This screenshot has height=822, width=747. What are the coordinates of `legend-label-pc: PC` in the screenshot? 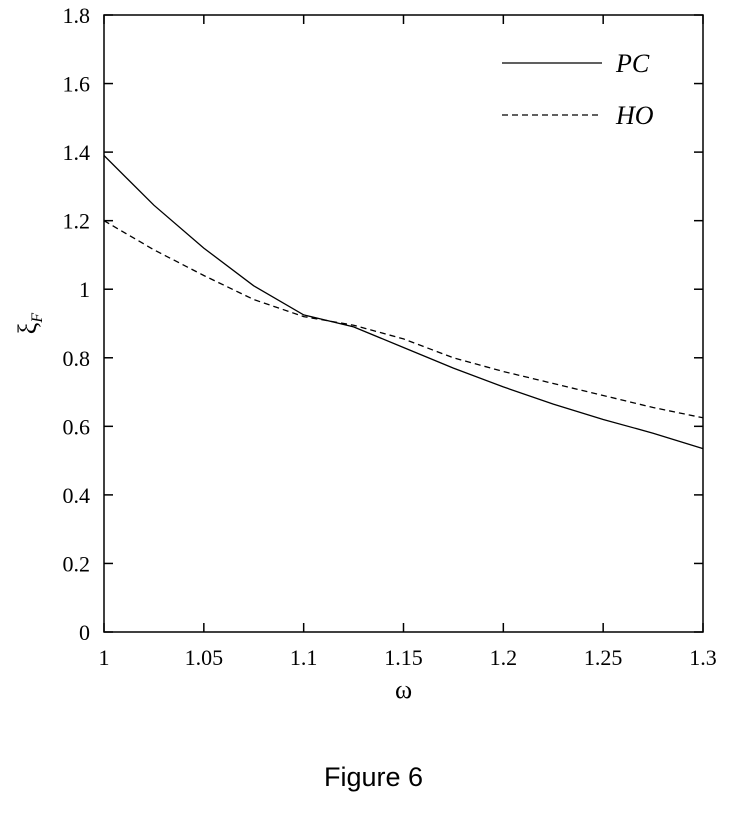 It's located at (632, 63).